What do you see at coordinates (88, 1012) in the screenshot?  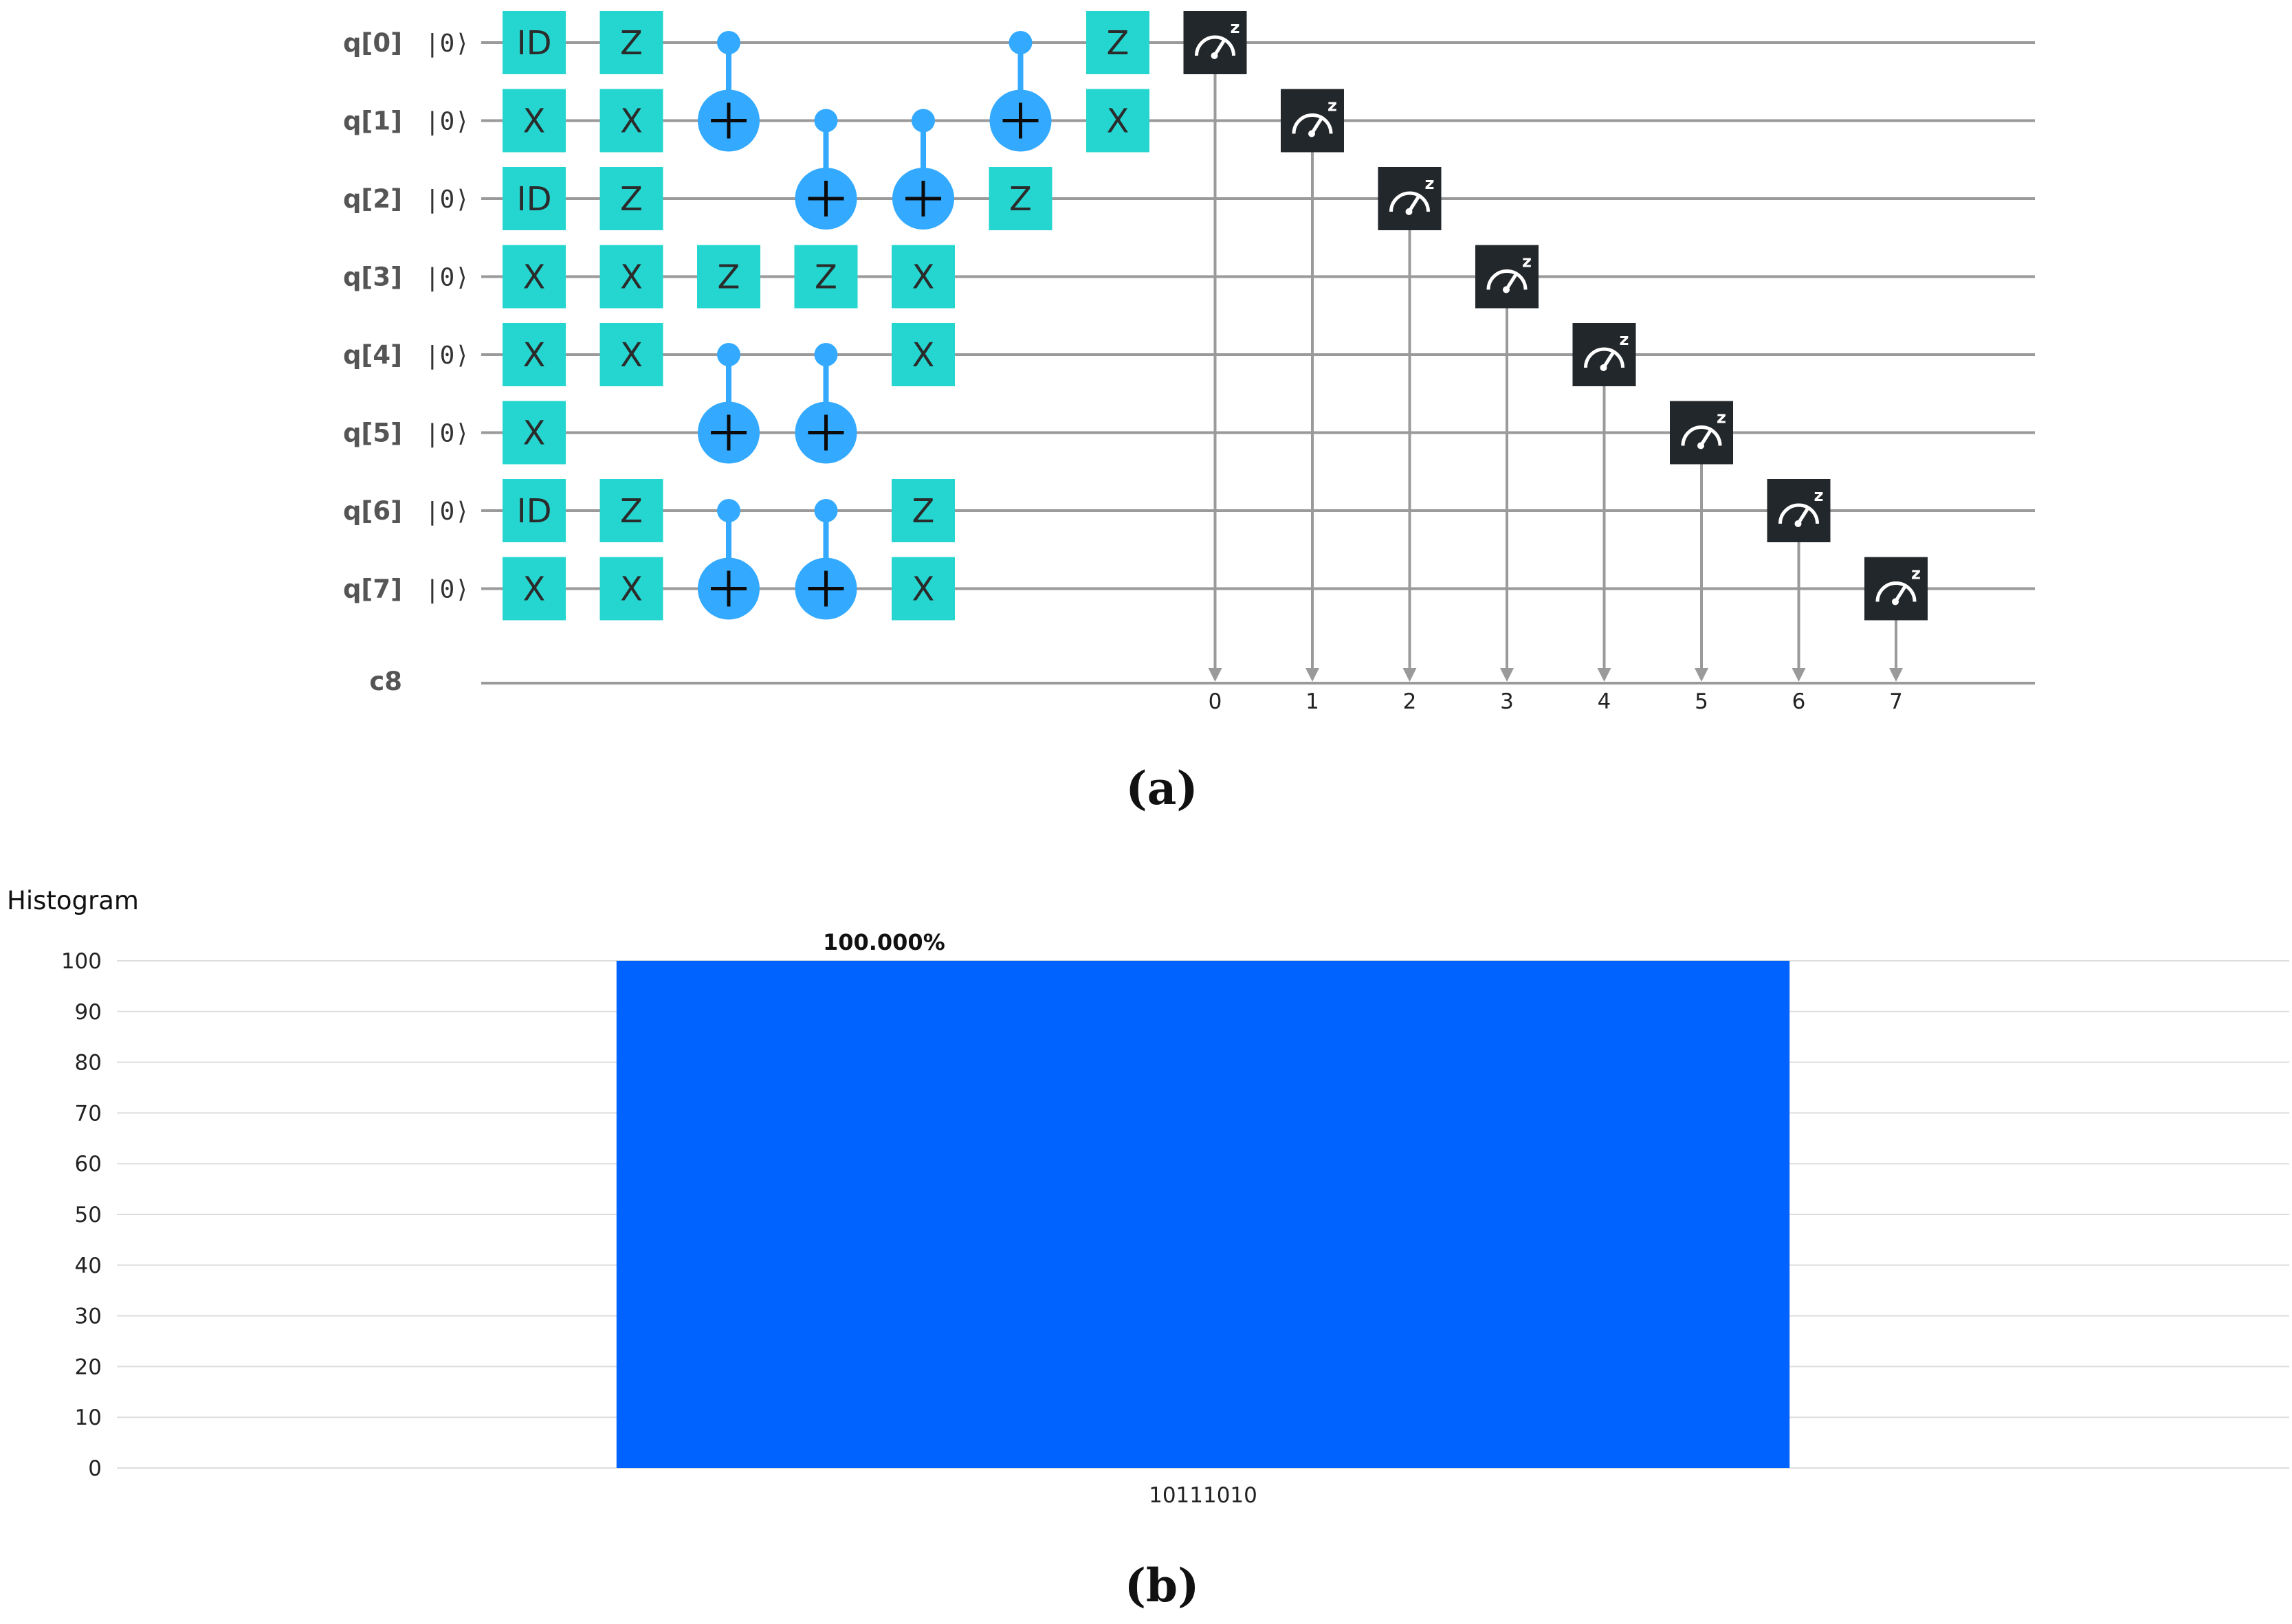 I see `y-tick-label: 90` at bounding box center [88, 1012].